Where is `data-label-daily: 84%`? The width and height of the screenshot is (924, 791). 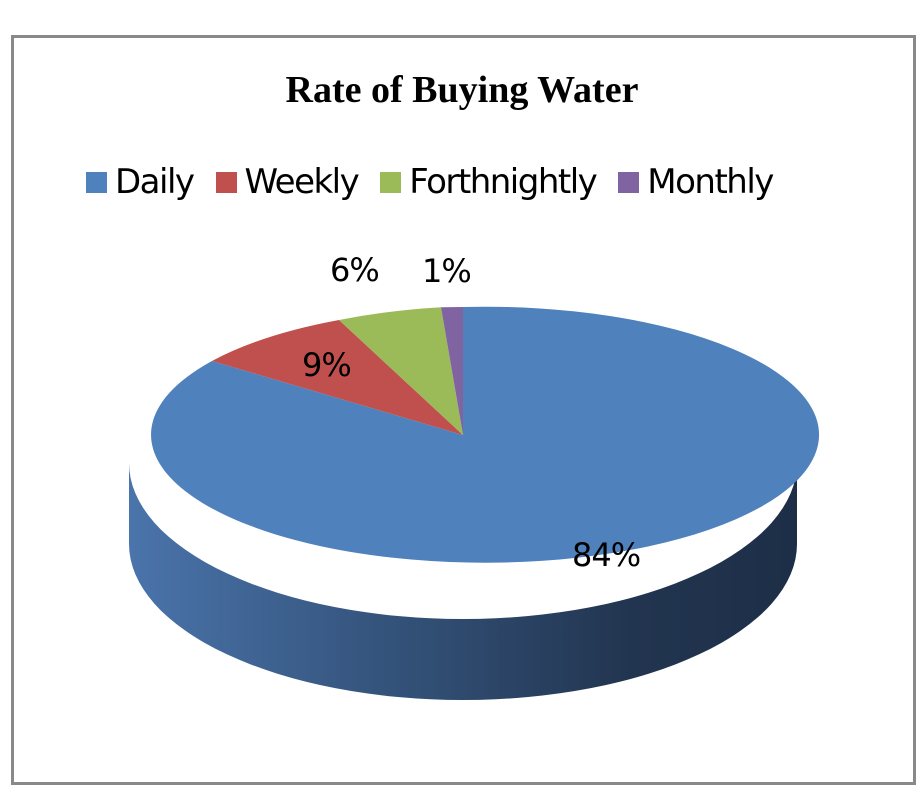 data-label-daily: 84% is located at coordinates (606, 555).